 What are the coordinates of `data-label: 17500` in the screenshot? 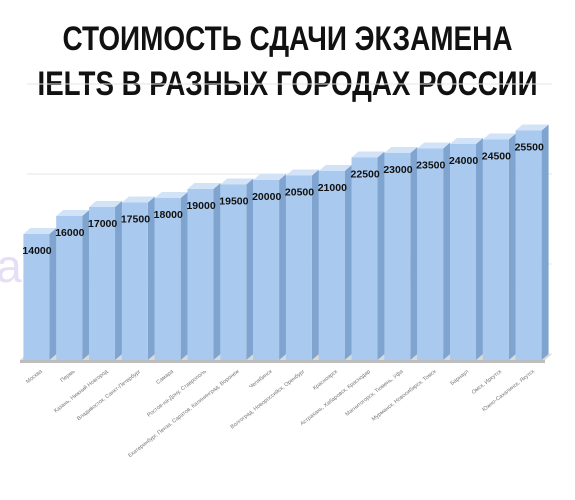 It's located at (135, 220).